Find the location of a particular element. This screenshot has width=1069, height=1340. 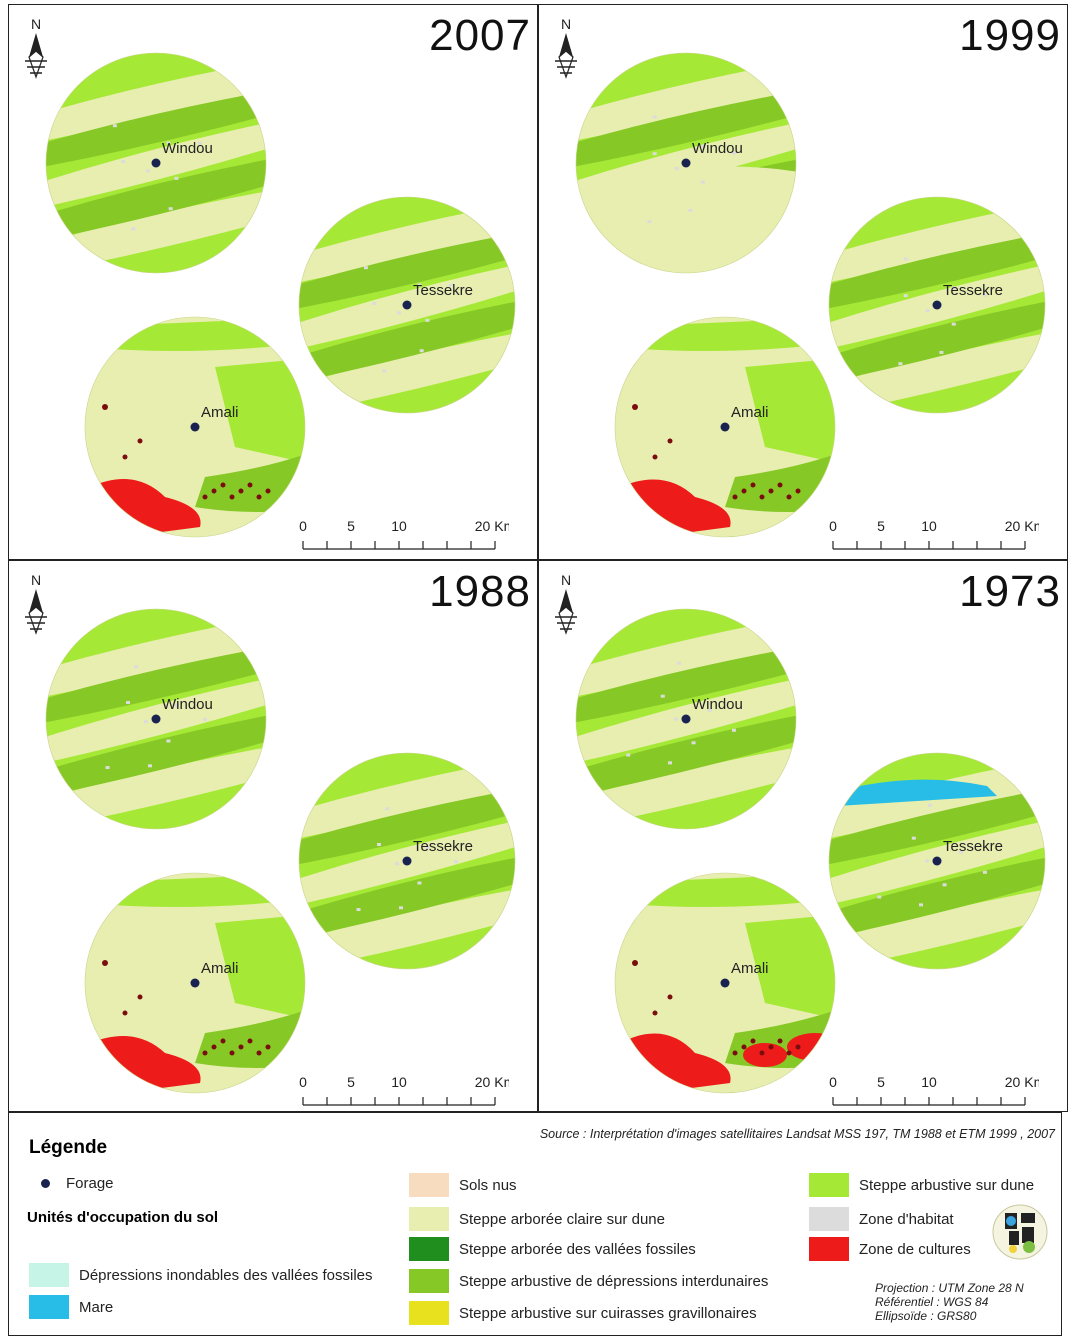

legend-label: Steppe arborée claire sur dune is located at coordinates (562, 1219).